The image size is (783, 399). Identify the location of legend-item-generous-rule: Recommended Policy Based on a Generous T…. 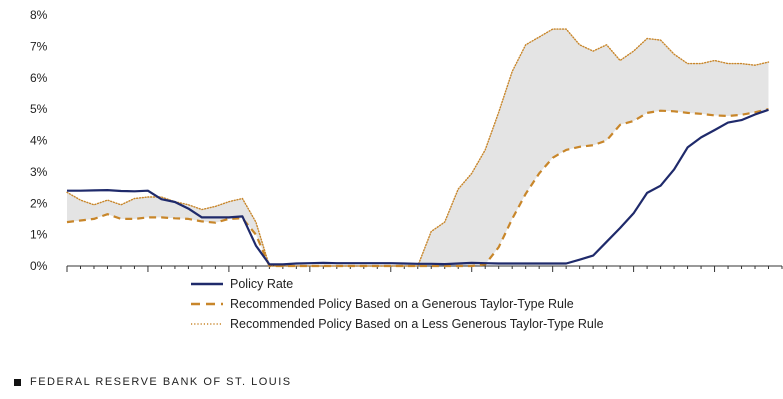
(397, 304).